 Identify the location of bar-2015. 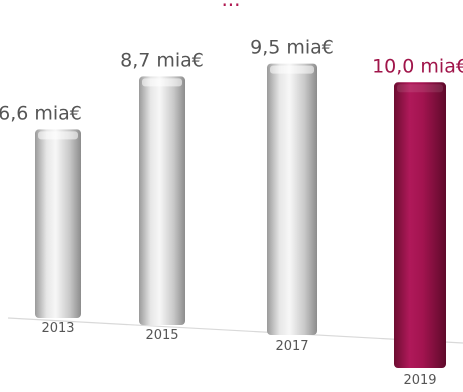
(162, 200).